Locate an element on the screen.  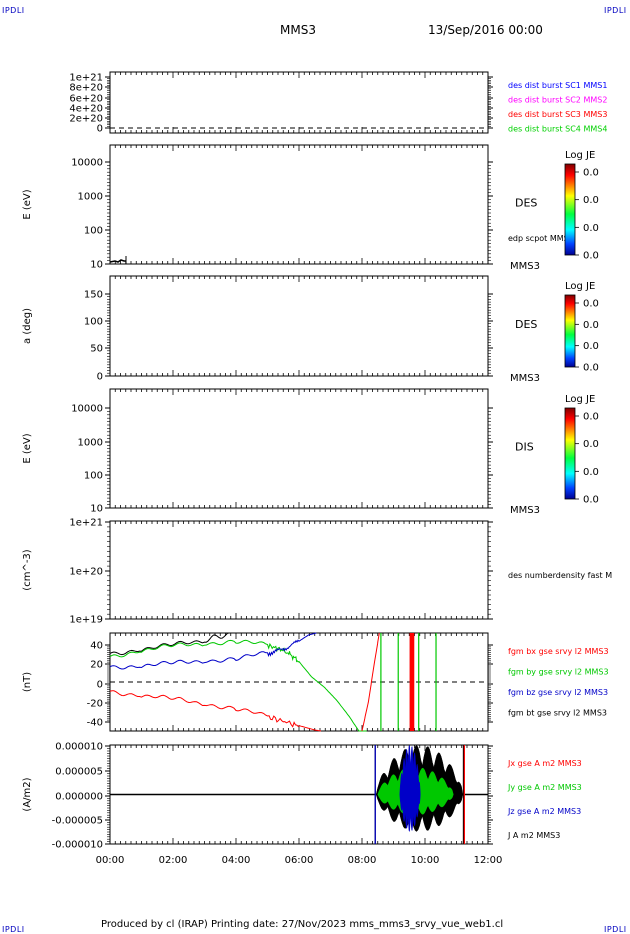
legend-entry: J A m2 MMS3 is located at coordinates (533, 835).